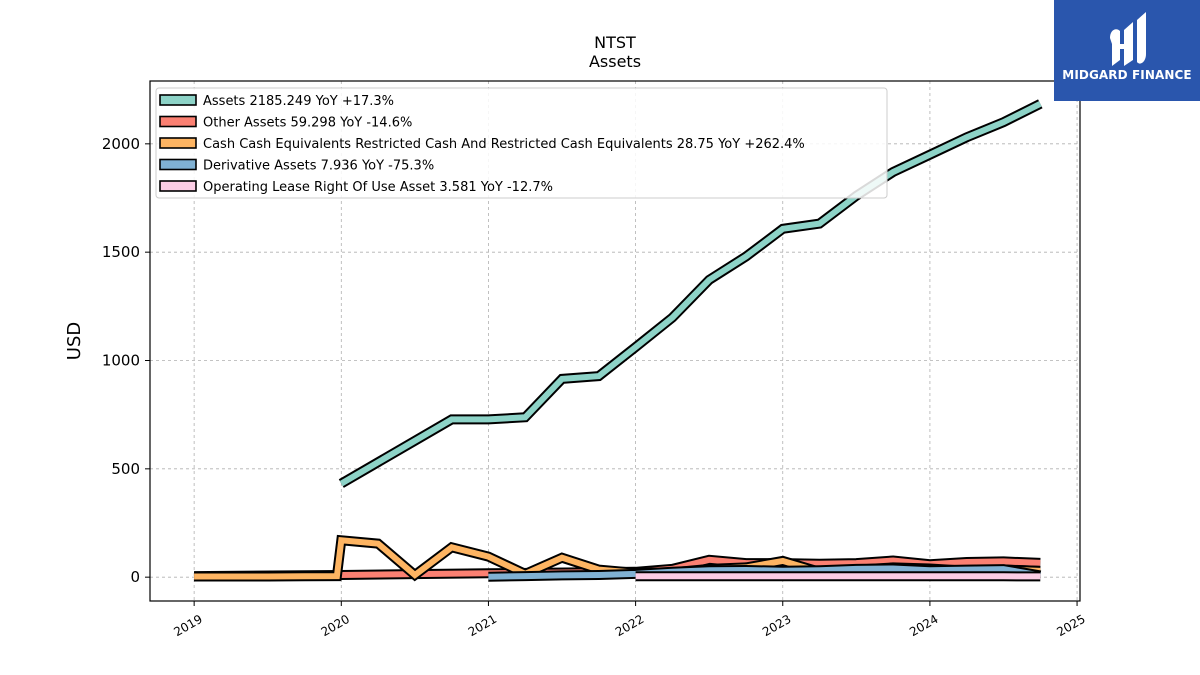 The height and width of the screenshot is (675, 1200). What do you see at coordinates (335, 625) in the screenshot?
I see `x-tick-label: 2020` at bounding box center [335, 625].